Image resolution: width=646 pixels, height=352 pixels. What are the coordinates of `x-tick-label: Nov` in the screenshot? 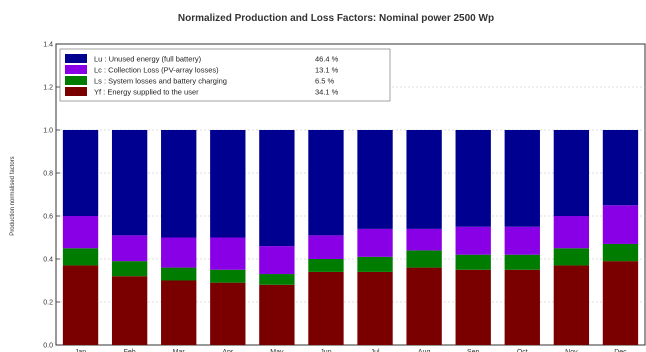 It's located at (571, 350).